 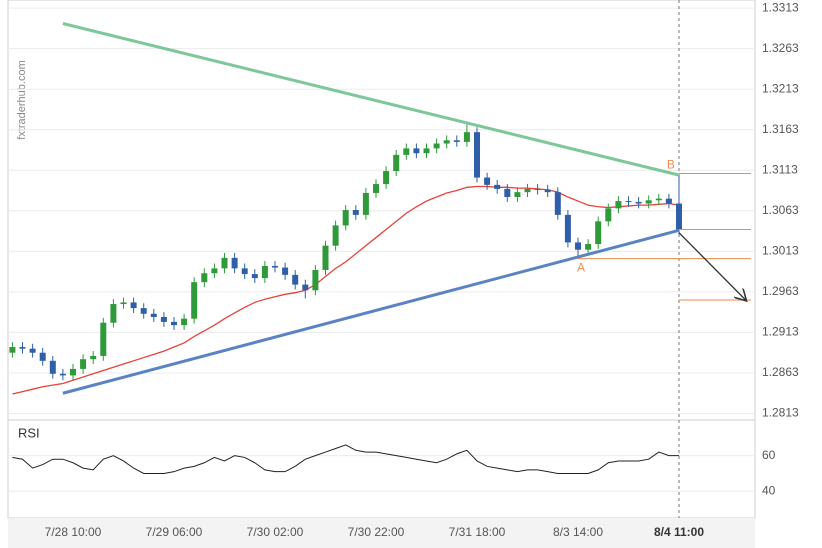 What do you see at coordinates (679, 532) in the screenshot?
I see `x-tick-label: 8/4 11:00` at bounding box center [679, 532].